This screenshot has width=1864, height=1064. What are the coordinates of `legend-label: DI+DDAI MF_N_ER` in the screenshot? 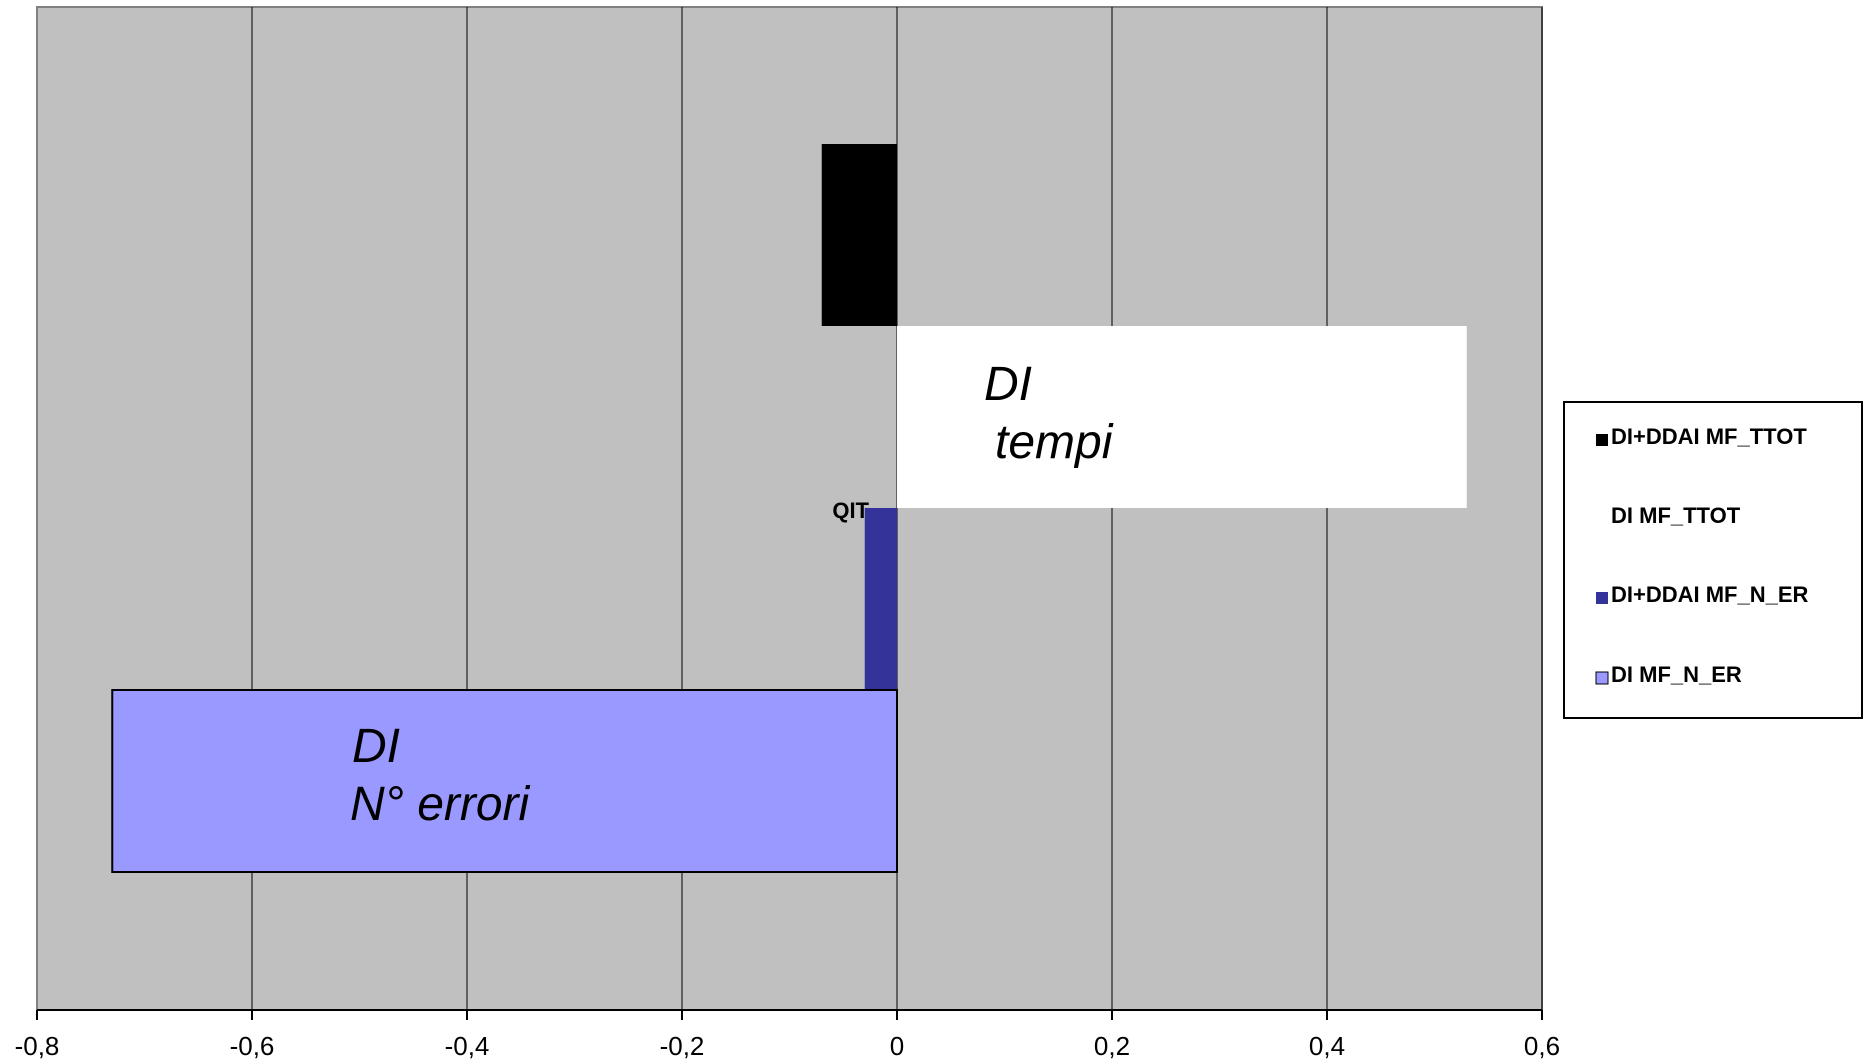 It's located at (1710, 594).